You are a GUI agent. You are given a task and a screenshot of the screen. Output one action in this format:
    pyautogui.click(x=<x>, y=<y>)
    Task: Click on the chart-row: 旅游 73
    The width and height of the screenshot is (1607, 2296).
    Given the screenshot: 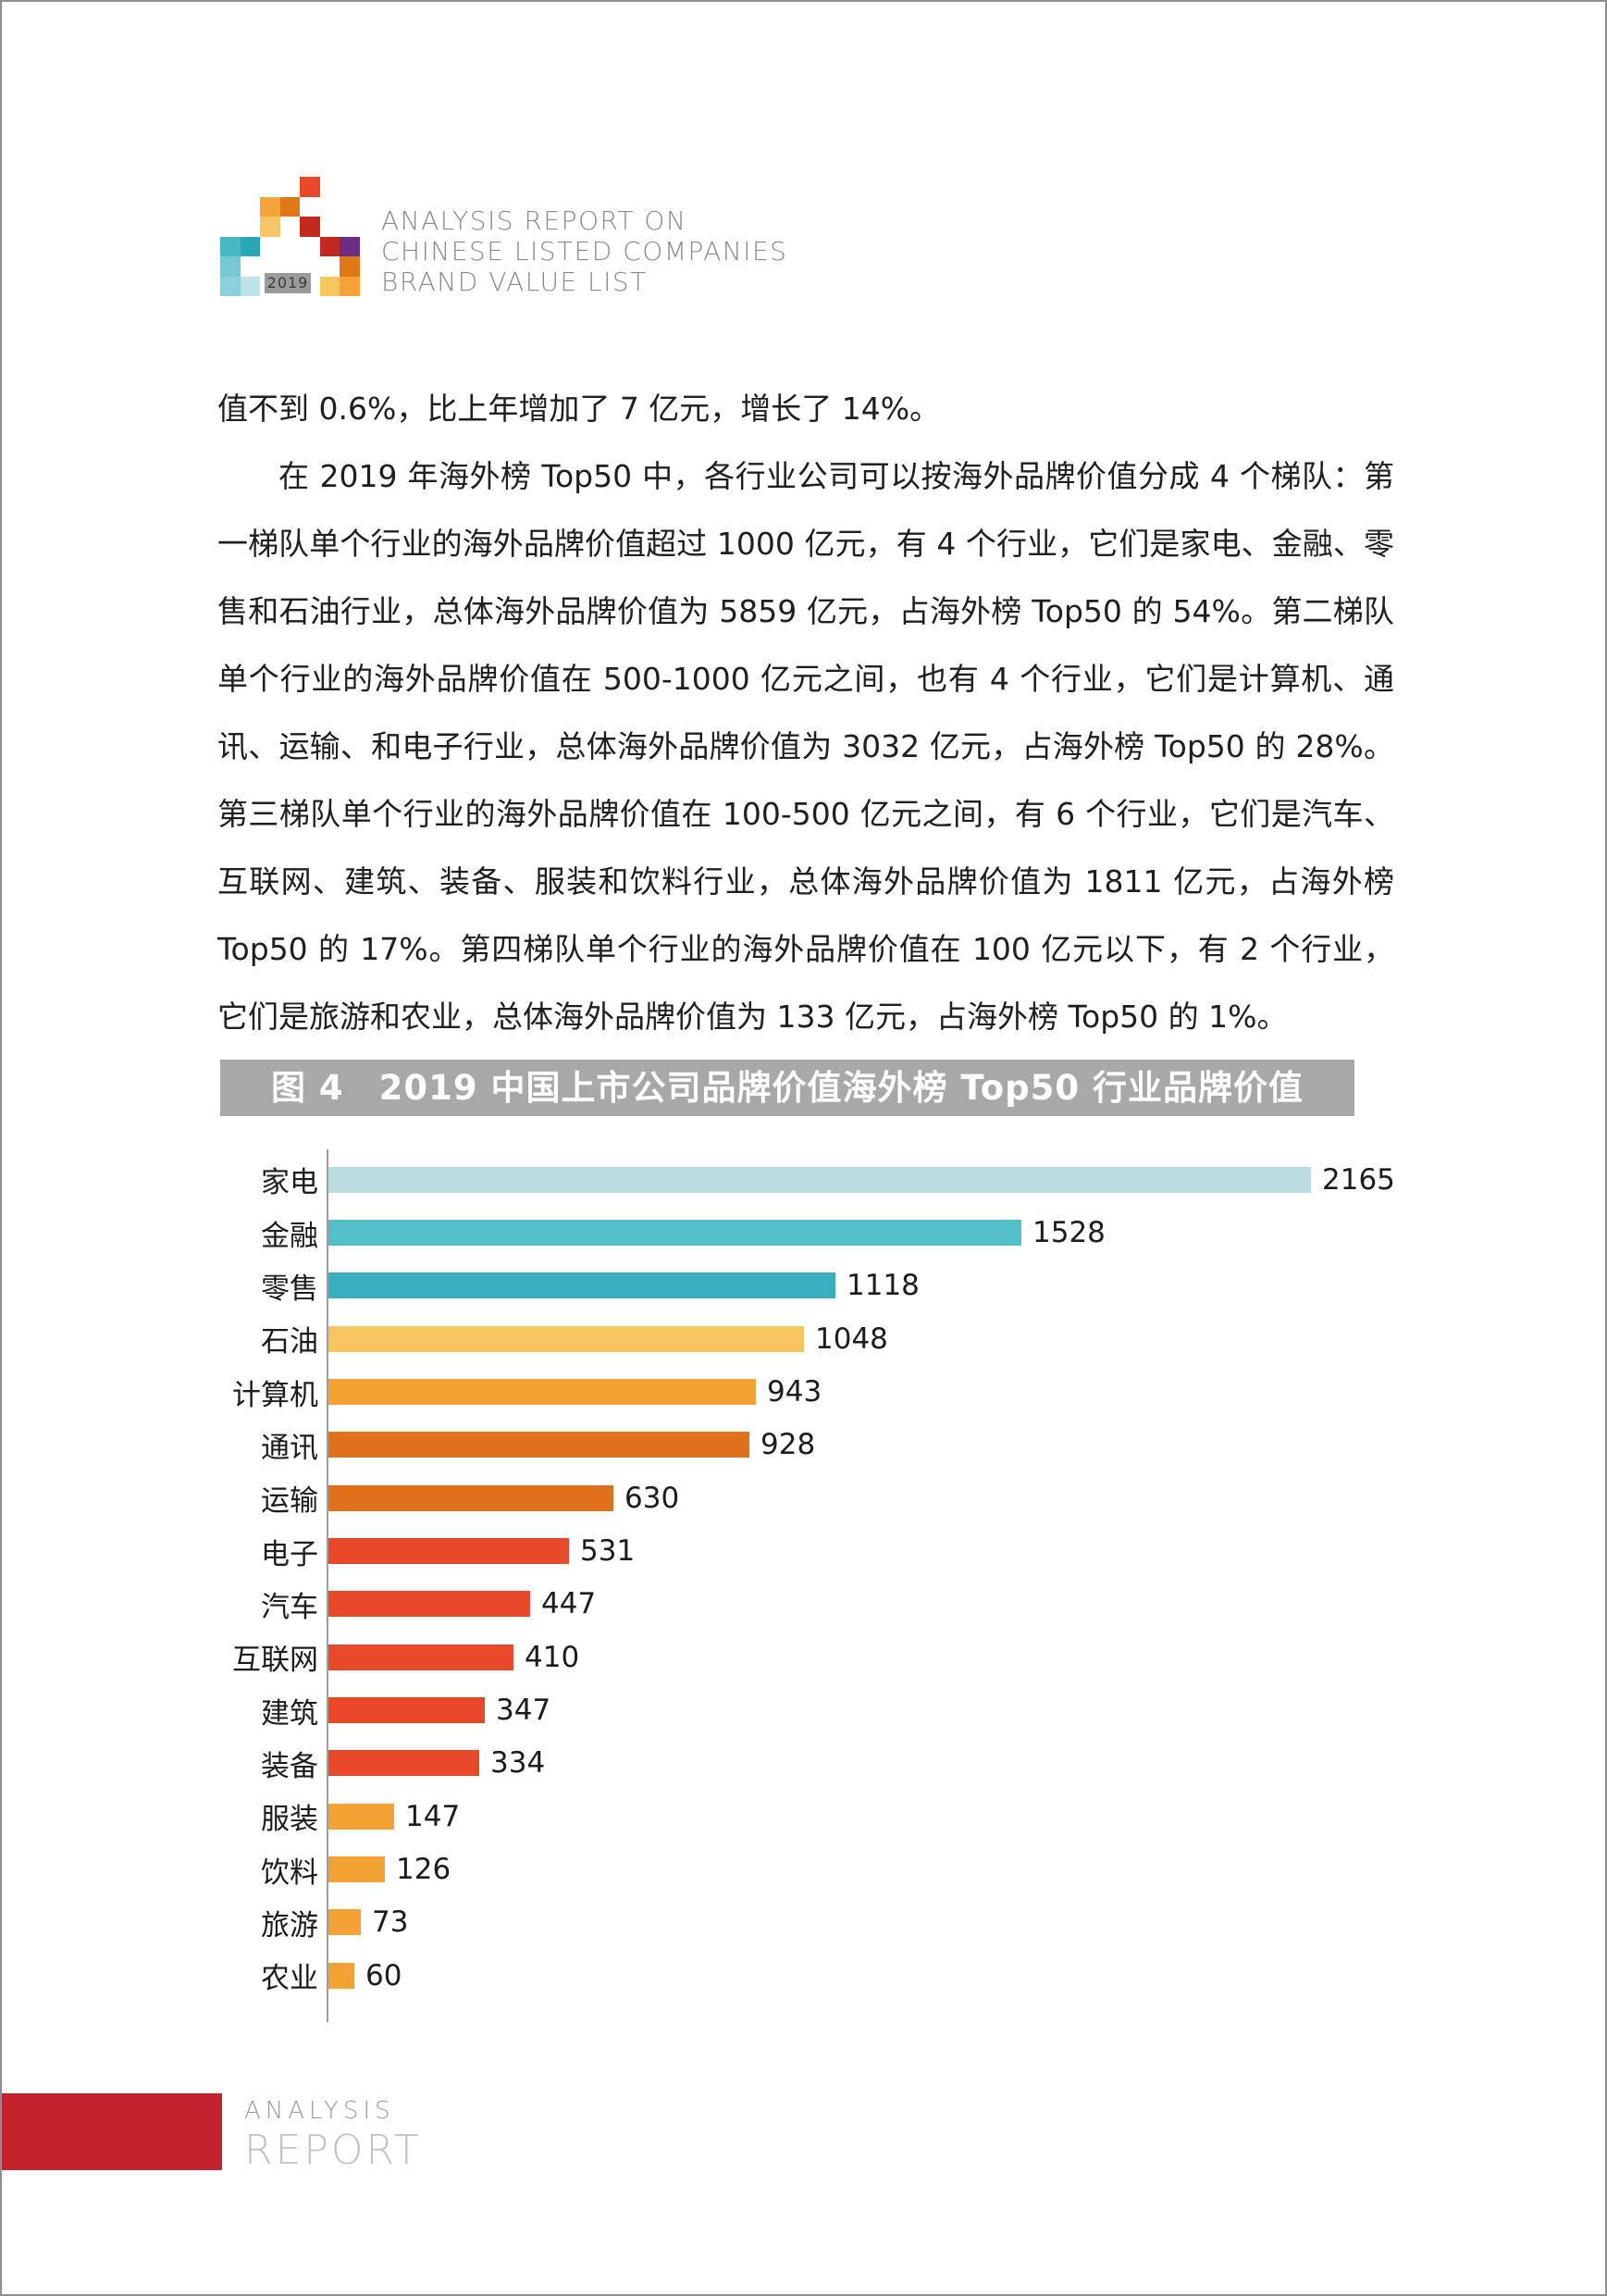 What is the action you would take?
    pyautogui.click(x=892, y=1923)
    